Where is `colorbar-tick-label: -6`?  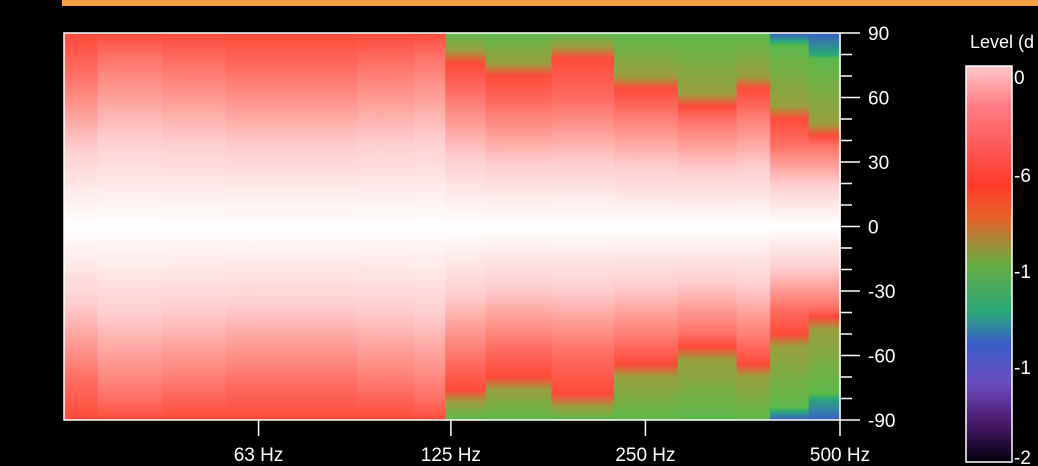 colorbar-tick-label: -6 is located at coordinates (1022, 176).